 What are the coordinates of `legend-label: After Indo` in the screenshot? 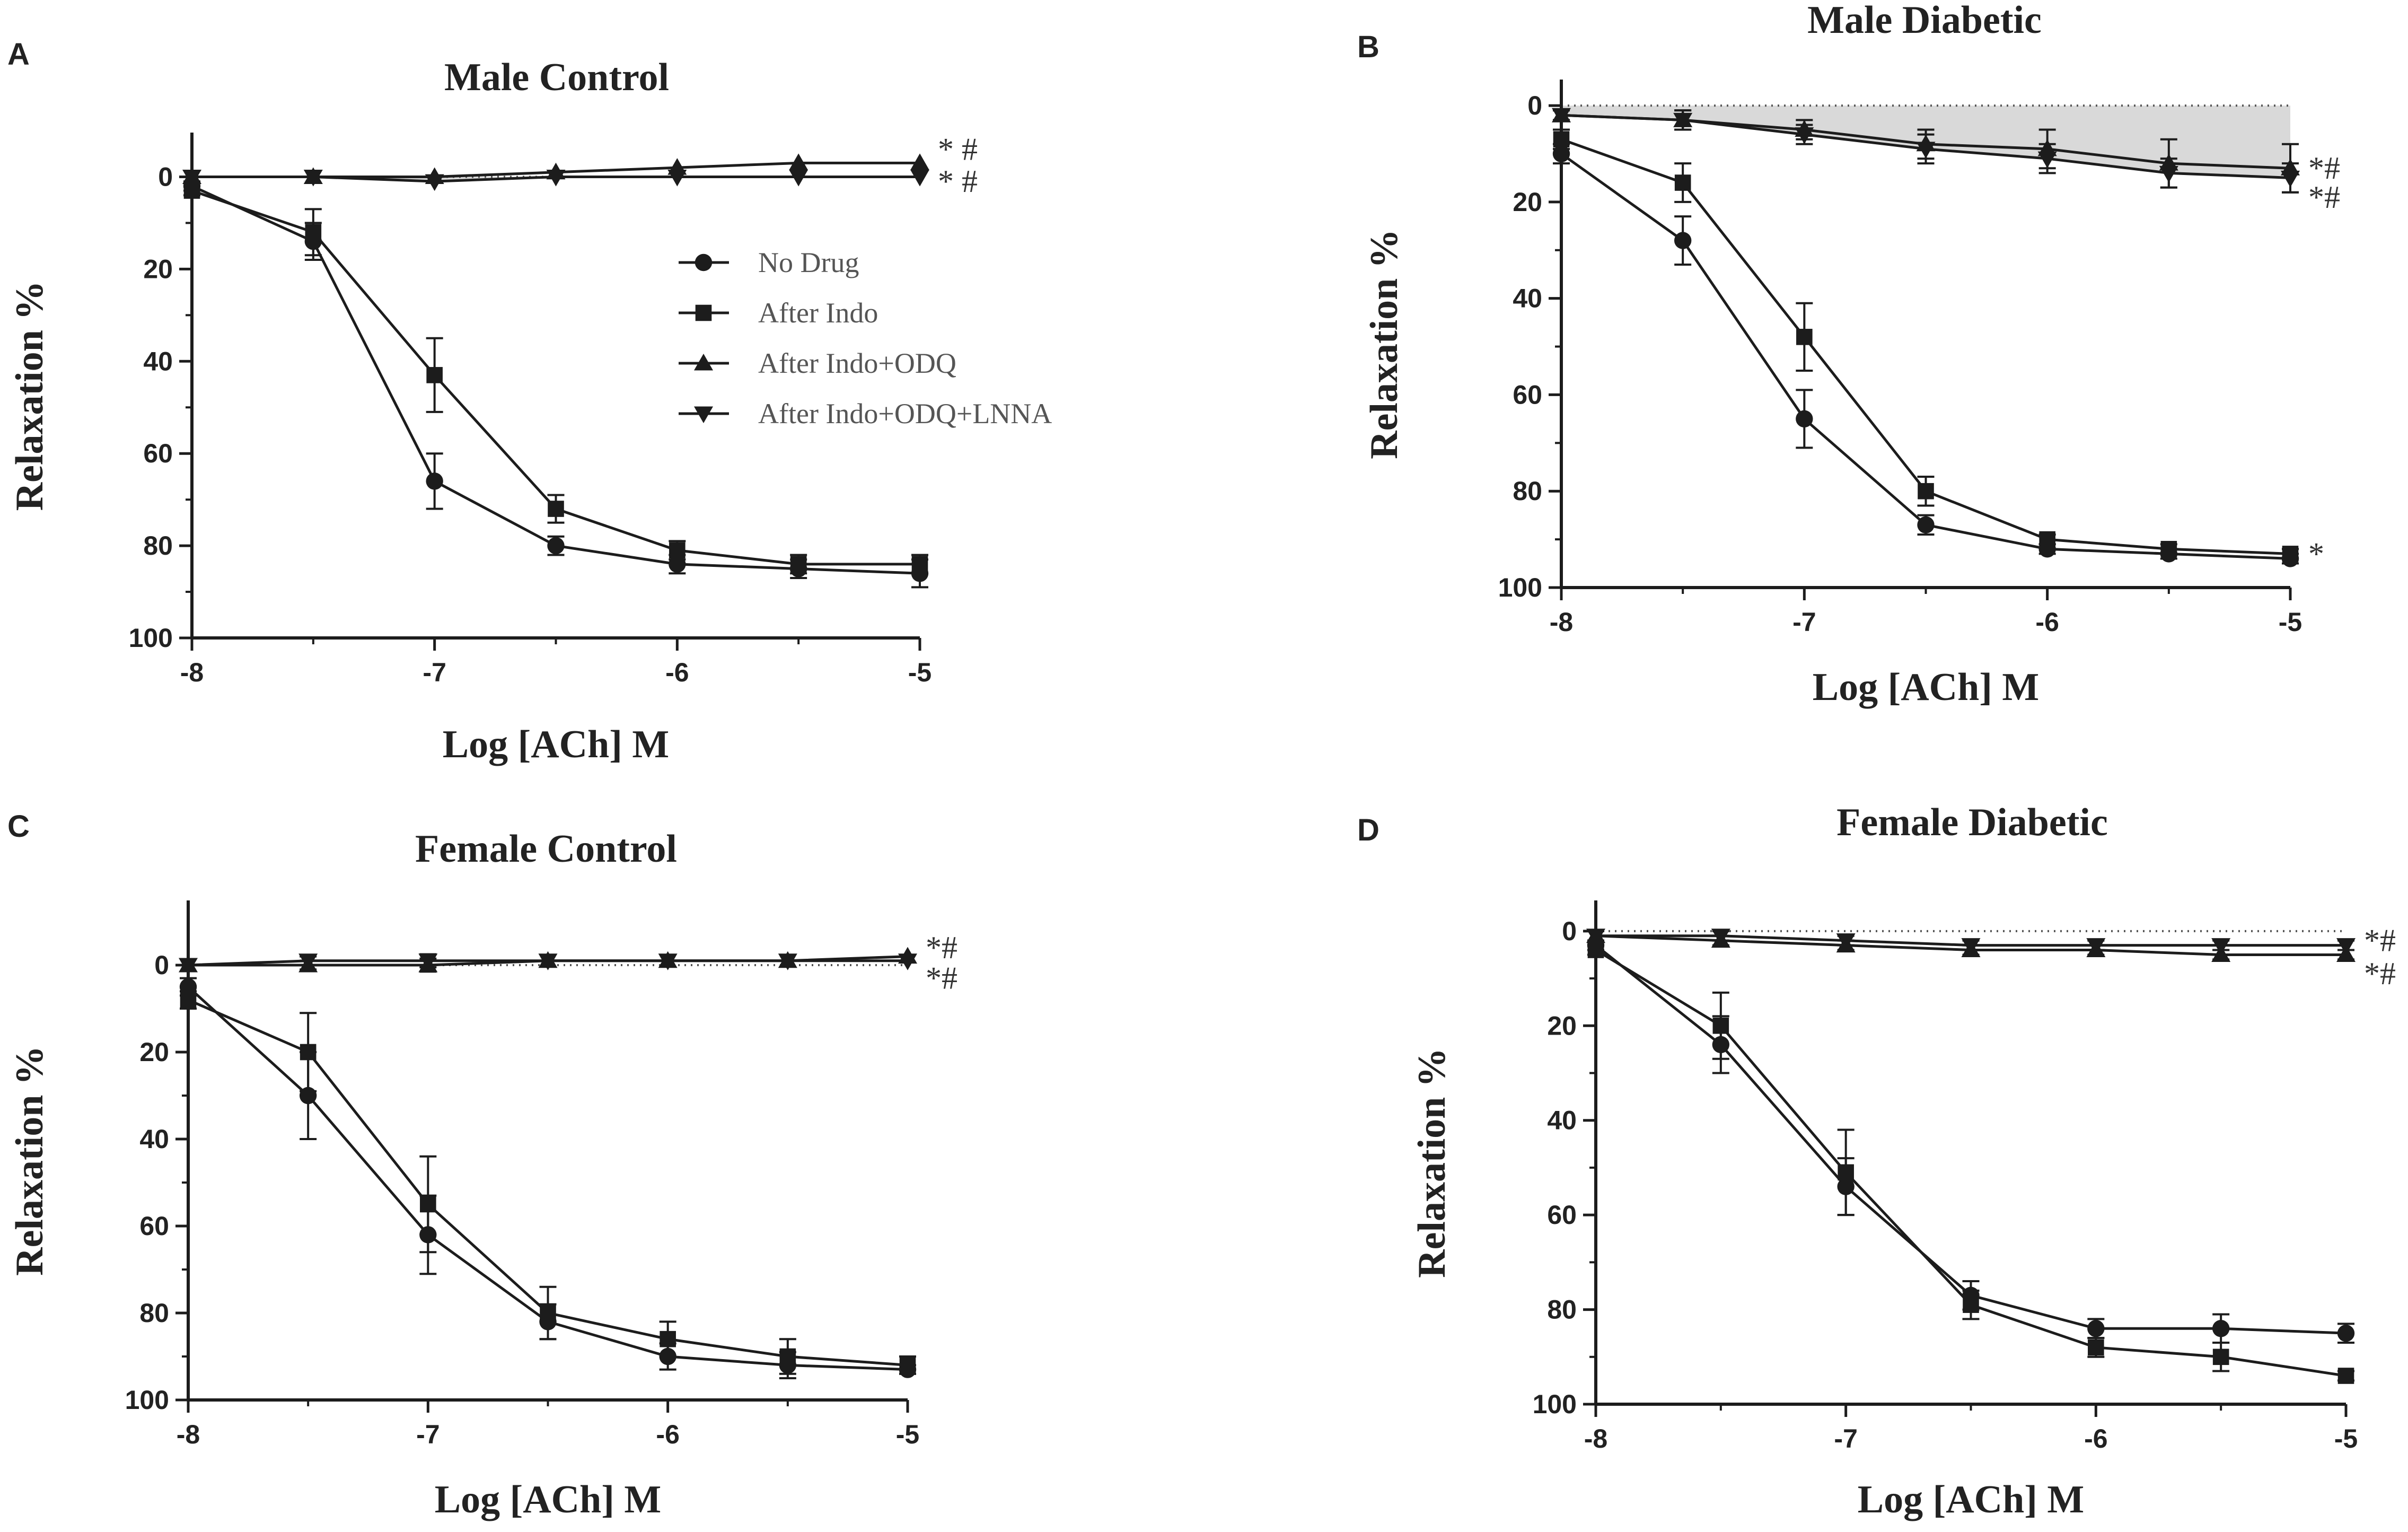 It's located at (818, 313).